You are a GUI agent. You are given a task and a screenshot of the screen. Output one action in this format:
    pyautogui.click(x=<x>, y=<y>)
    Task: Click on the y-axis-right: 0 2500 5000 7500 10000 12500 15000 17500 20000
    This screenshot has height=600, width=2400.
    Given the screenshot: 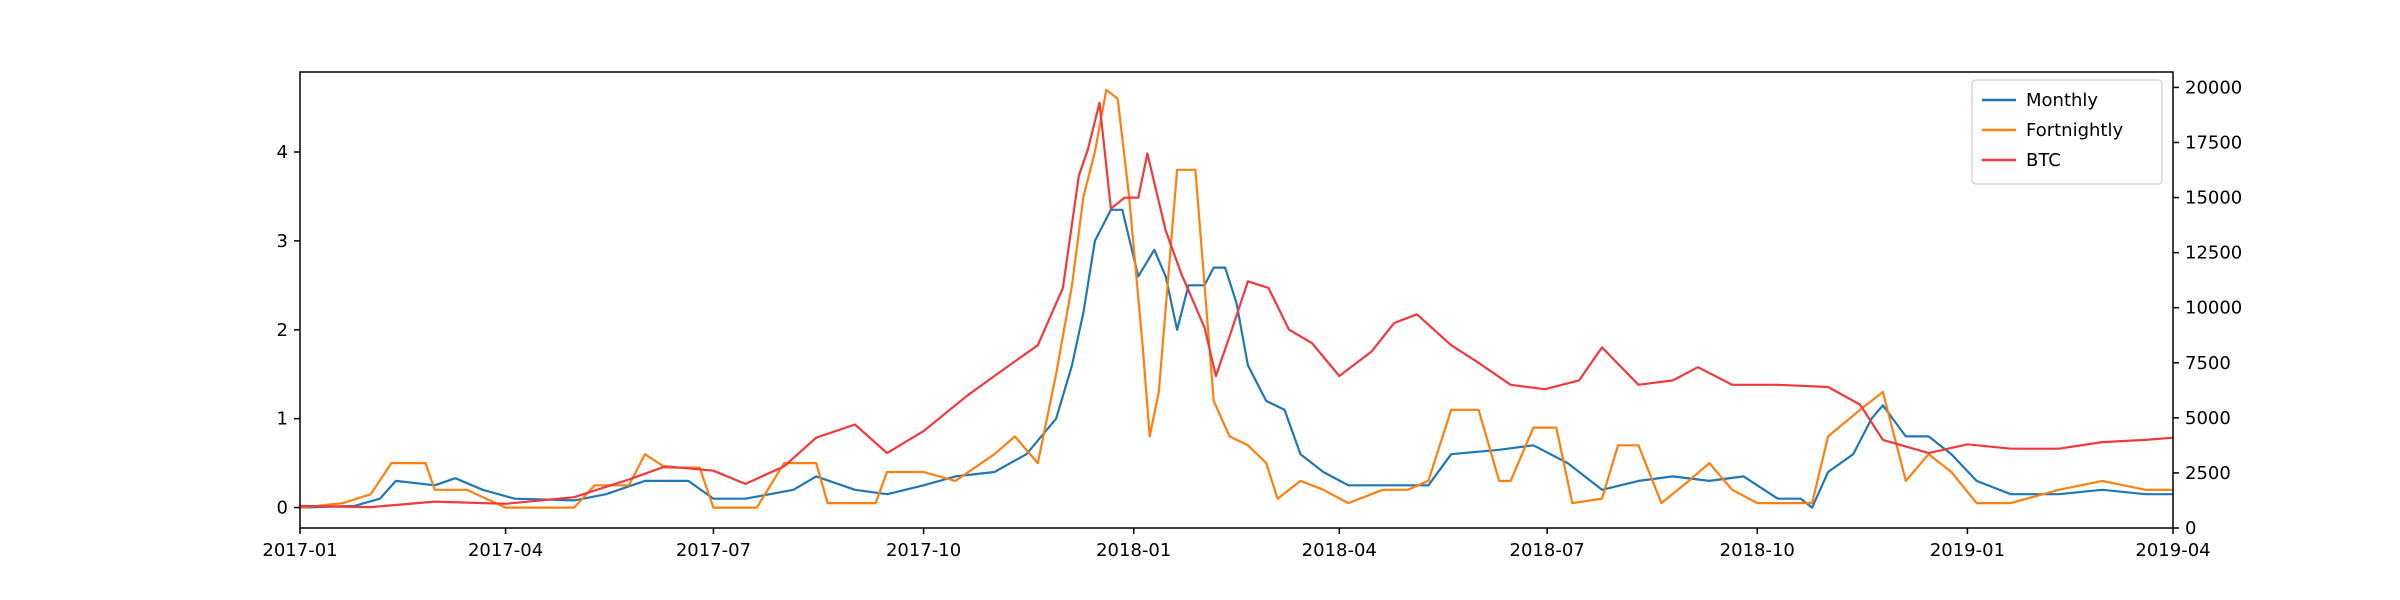 What is the action you would take?
    pyautogui.click(x=2207, y=308)
    